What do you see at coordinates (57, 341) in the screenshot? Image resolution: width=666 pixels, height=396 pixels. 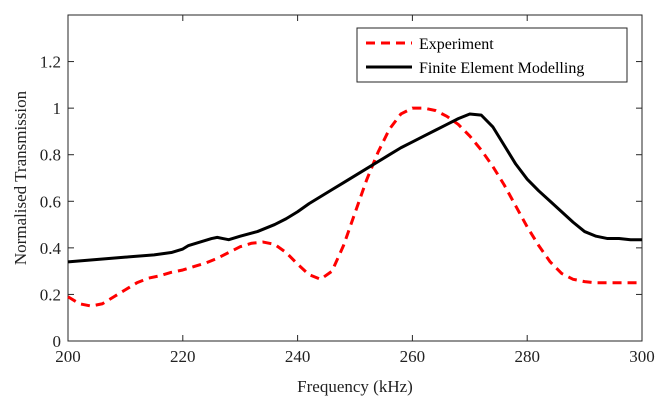 I see `y-tick-label: 0` at bounding box center [57, 341].